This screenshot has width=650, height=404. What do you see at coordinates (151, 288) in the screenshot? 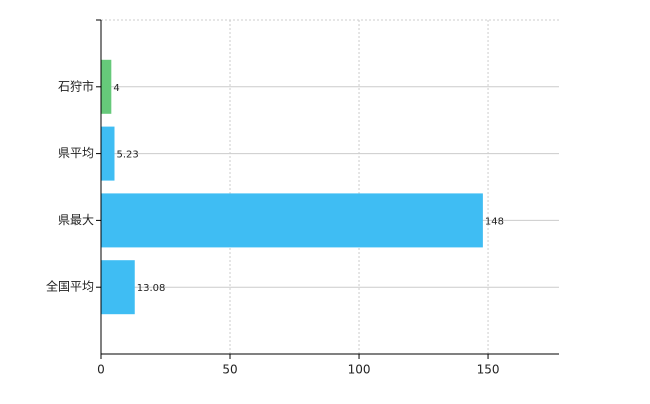
I see `data-label: 13.08` at bounding box center [151, 288].